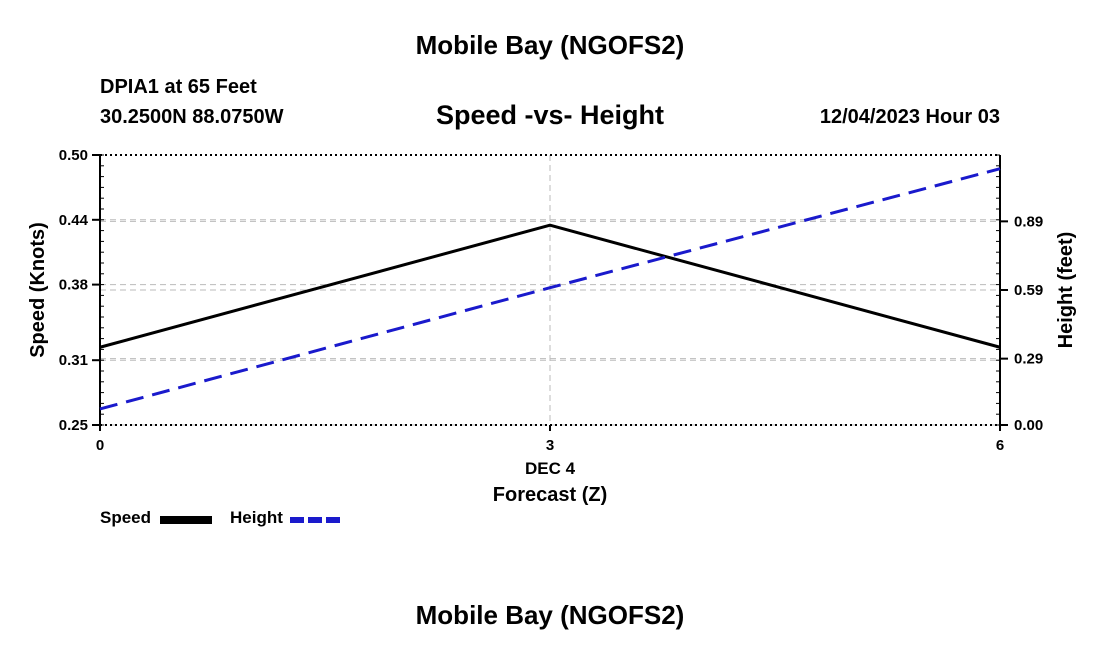 Image resolution: width=1100 pixels, height=650 pixels. What do you see at coordinates (550, 495) in the screenshot?
I see `x-axis-label: Forecast (Z)` at bounding box center [550, 495].